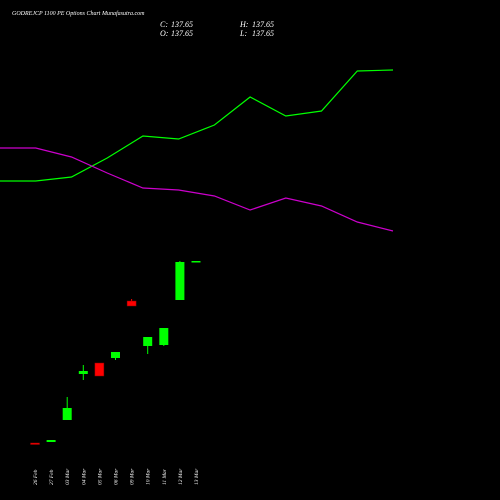 Image resolution: width=500 pixels, height=500 pixels. I want to click on x-tick-label: 04 Mar, so click(83, 476).